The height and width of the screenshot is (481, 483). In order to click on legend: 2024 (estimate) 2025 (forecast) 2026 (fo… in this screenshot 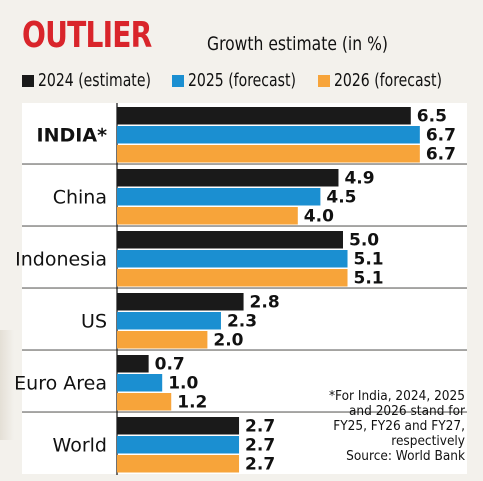, I will do `click(252, 81)`.